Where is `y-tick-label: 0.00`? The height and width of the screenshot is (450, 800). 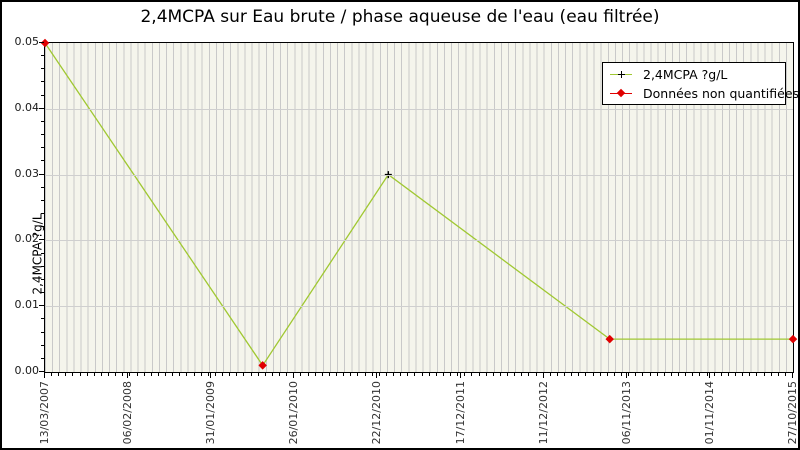
y-tick-label: 0.00 is located at coordinates (27, 370).